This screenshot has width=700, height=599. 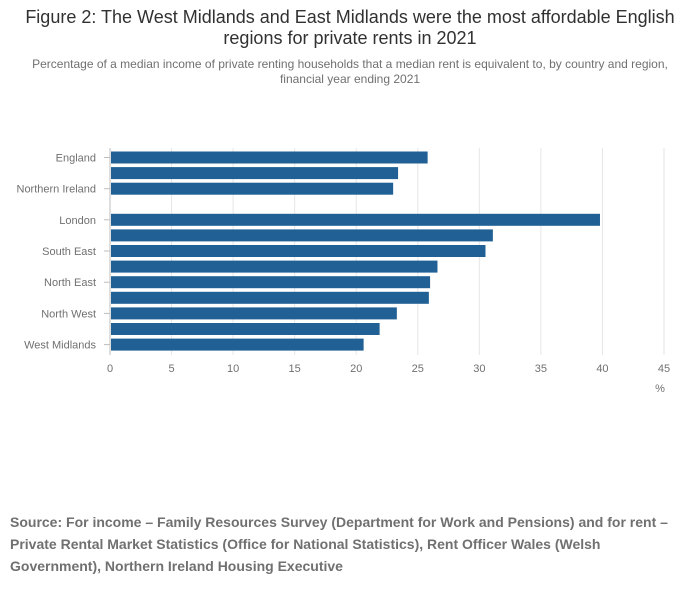 I want to click on x-tick-label: 5, so click(x=171, y=369).